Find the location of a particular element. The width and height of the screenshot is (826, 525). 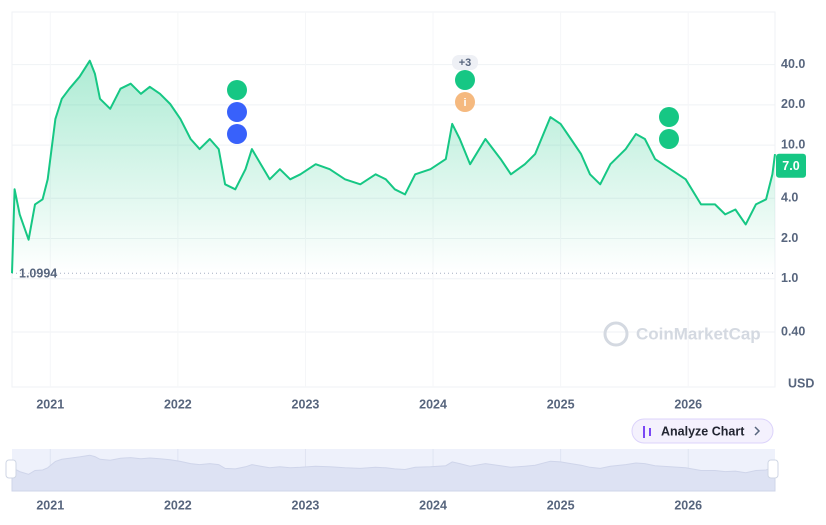

currency-label: USD is located at coordinates (801, 383).